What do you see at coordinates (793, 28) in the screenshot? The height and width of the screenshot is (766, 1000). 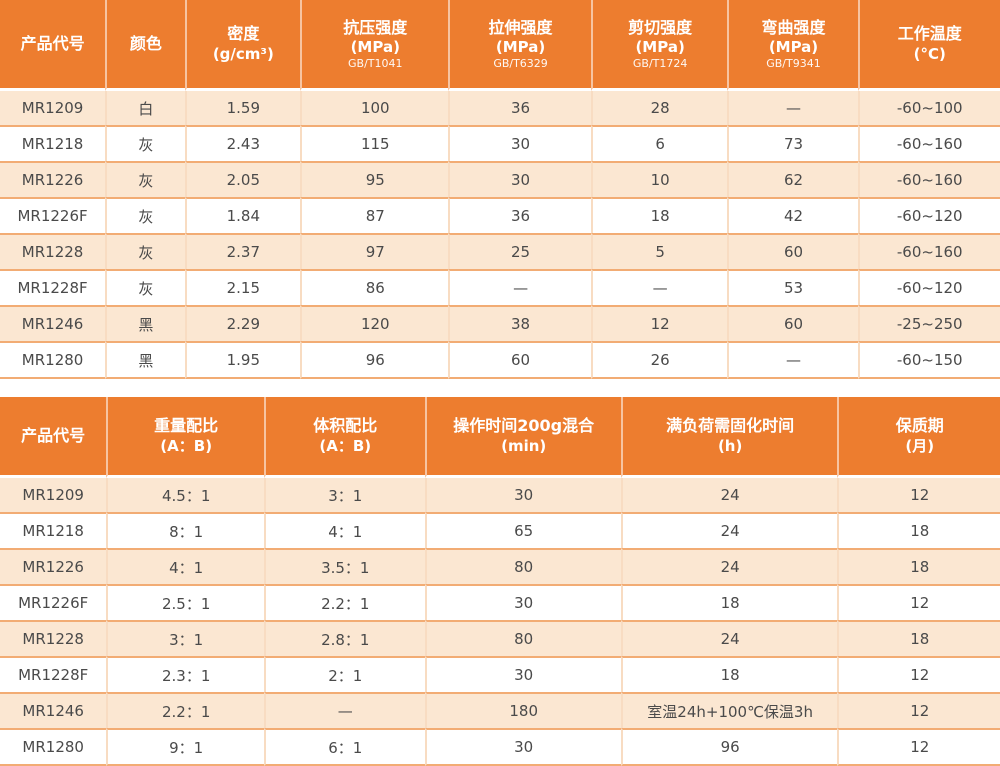 I see `header-title: 弯曲强度` at bounding box center [793, 28].